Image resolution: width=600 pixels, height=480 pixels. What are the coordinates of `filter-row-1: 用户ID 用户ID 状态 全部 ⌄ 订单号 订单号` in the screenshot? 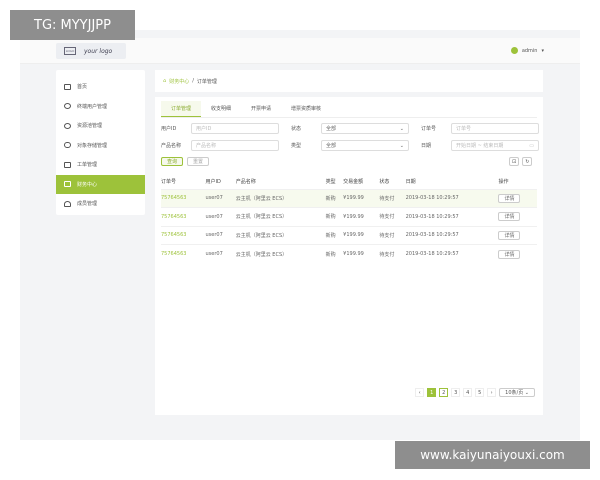 It's located at (350, 128).